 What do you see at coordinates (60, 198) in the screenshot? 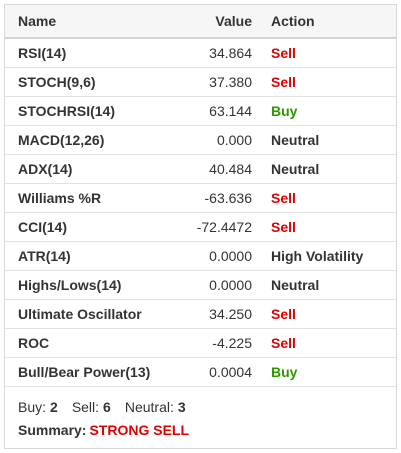
I see `indicator-name: Williams %R` at bounding box center [60, 198].